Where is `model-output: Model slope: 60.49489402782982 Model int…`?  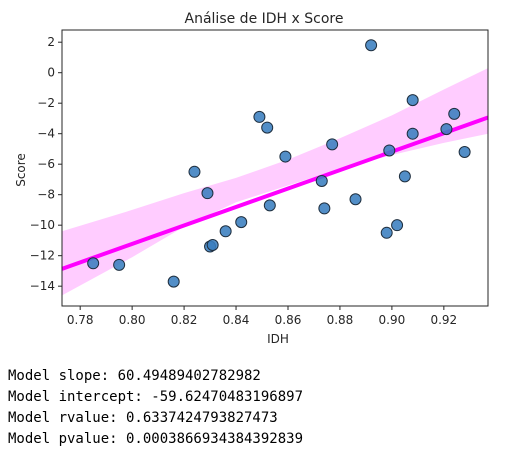 model-output: Model slope: 60.49489402782982 Model int… is located at coordinates (155, 408).